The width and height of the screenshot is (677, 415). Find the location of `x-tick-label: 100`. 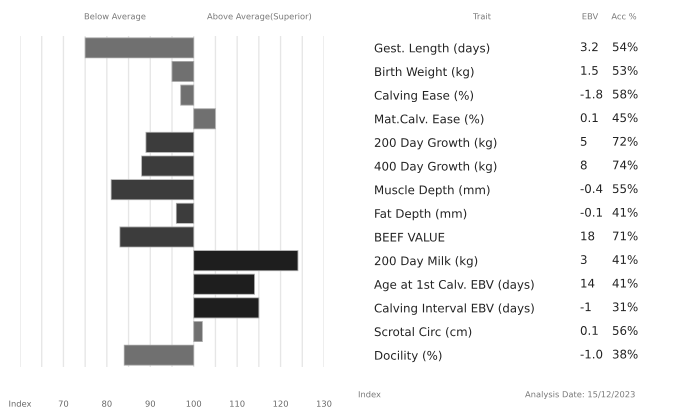

x-tick-label: 100 is located at coordinates (194, 403).